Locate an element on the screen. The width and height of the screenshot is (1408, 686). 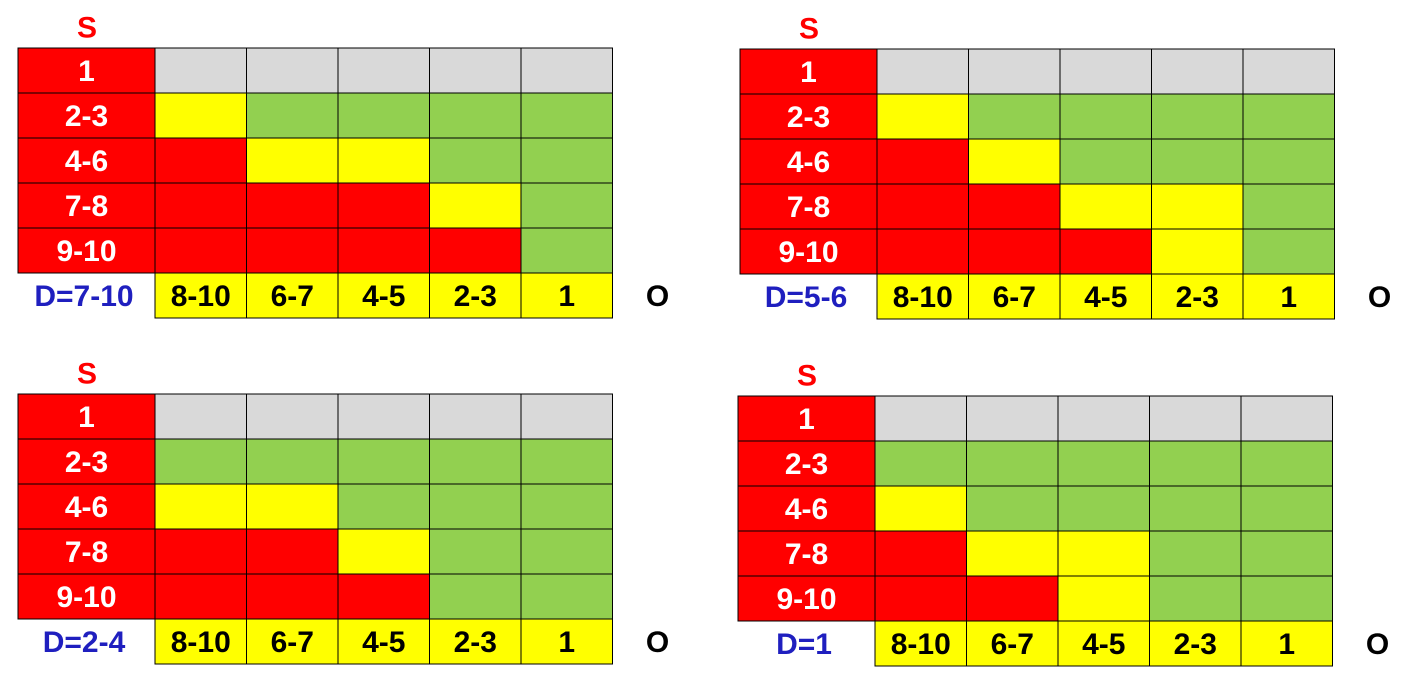
d-label: D=2-4 is located at coordinates (84, 642).